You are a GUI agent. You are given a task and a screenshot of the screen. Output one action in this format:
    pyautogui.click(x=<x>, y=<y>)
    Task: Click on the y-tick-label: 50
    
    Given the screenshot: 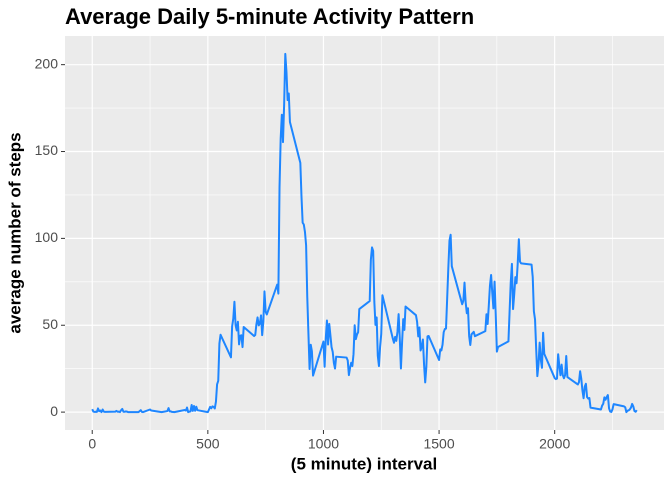 What is the action you would take?
    pyautogui.click(x=50, y=324)
    